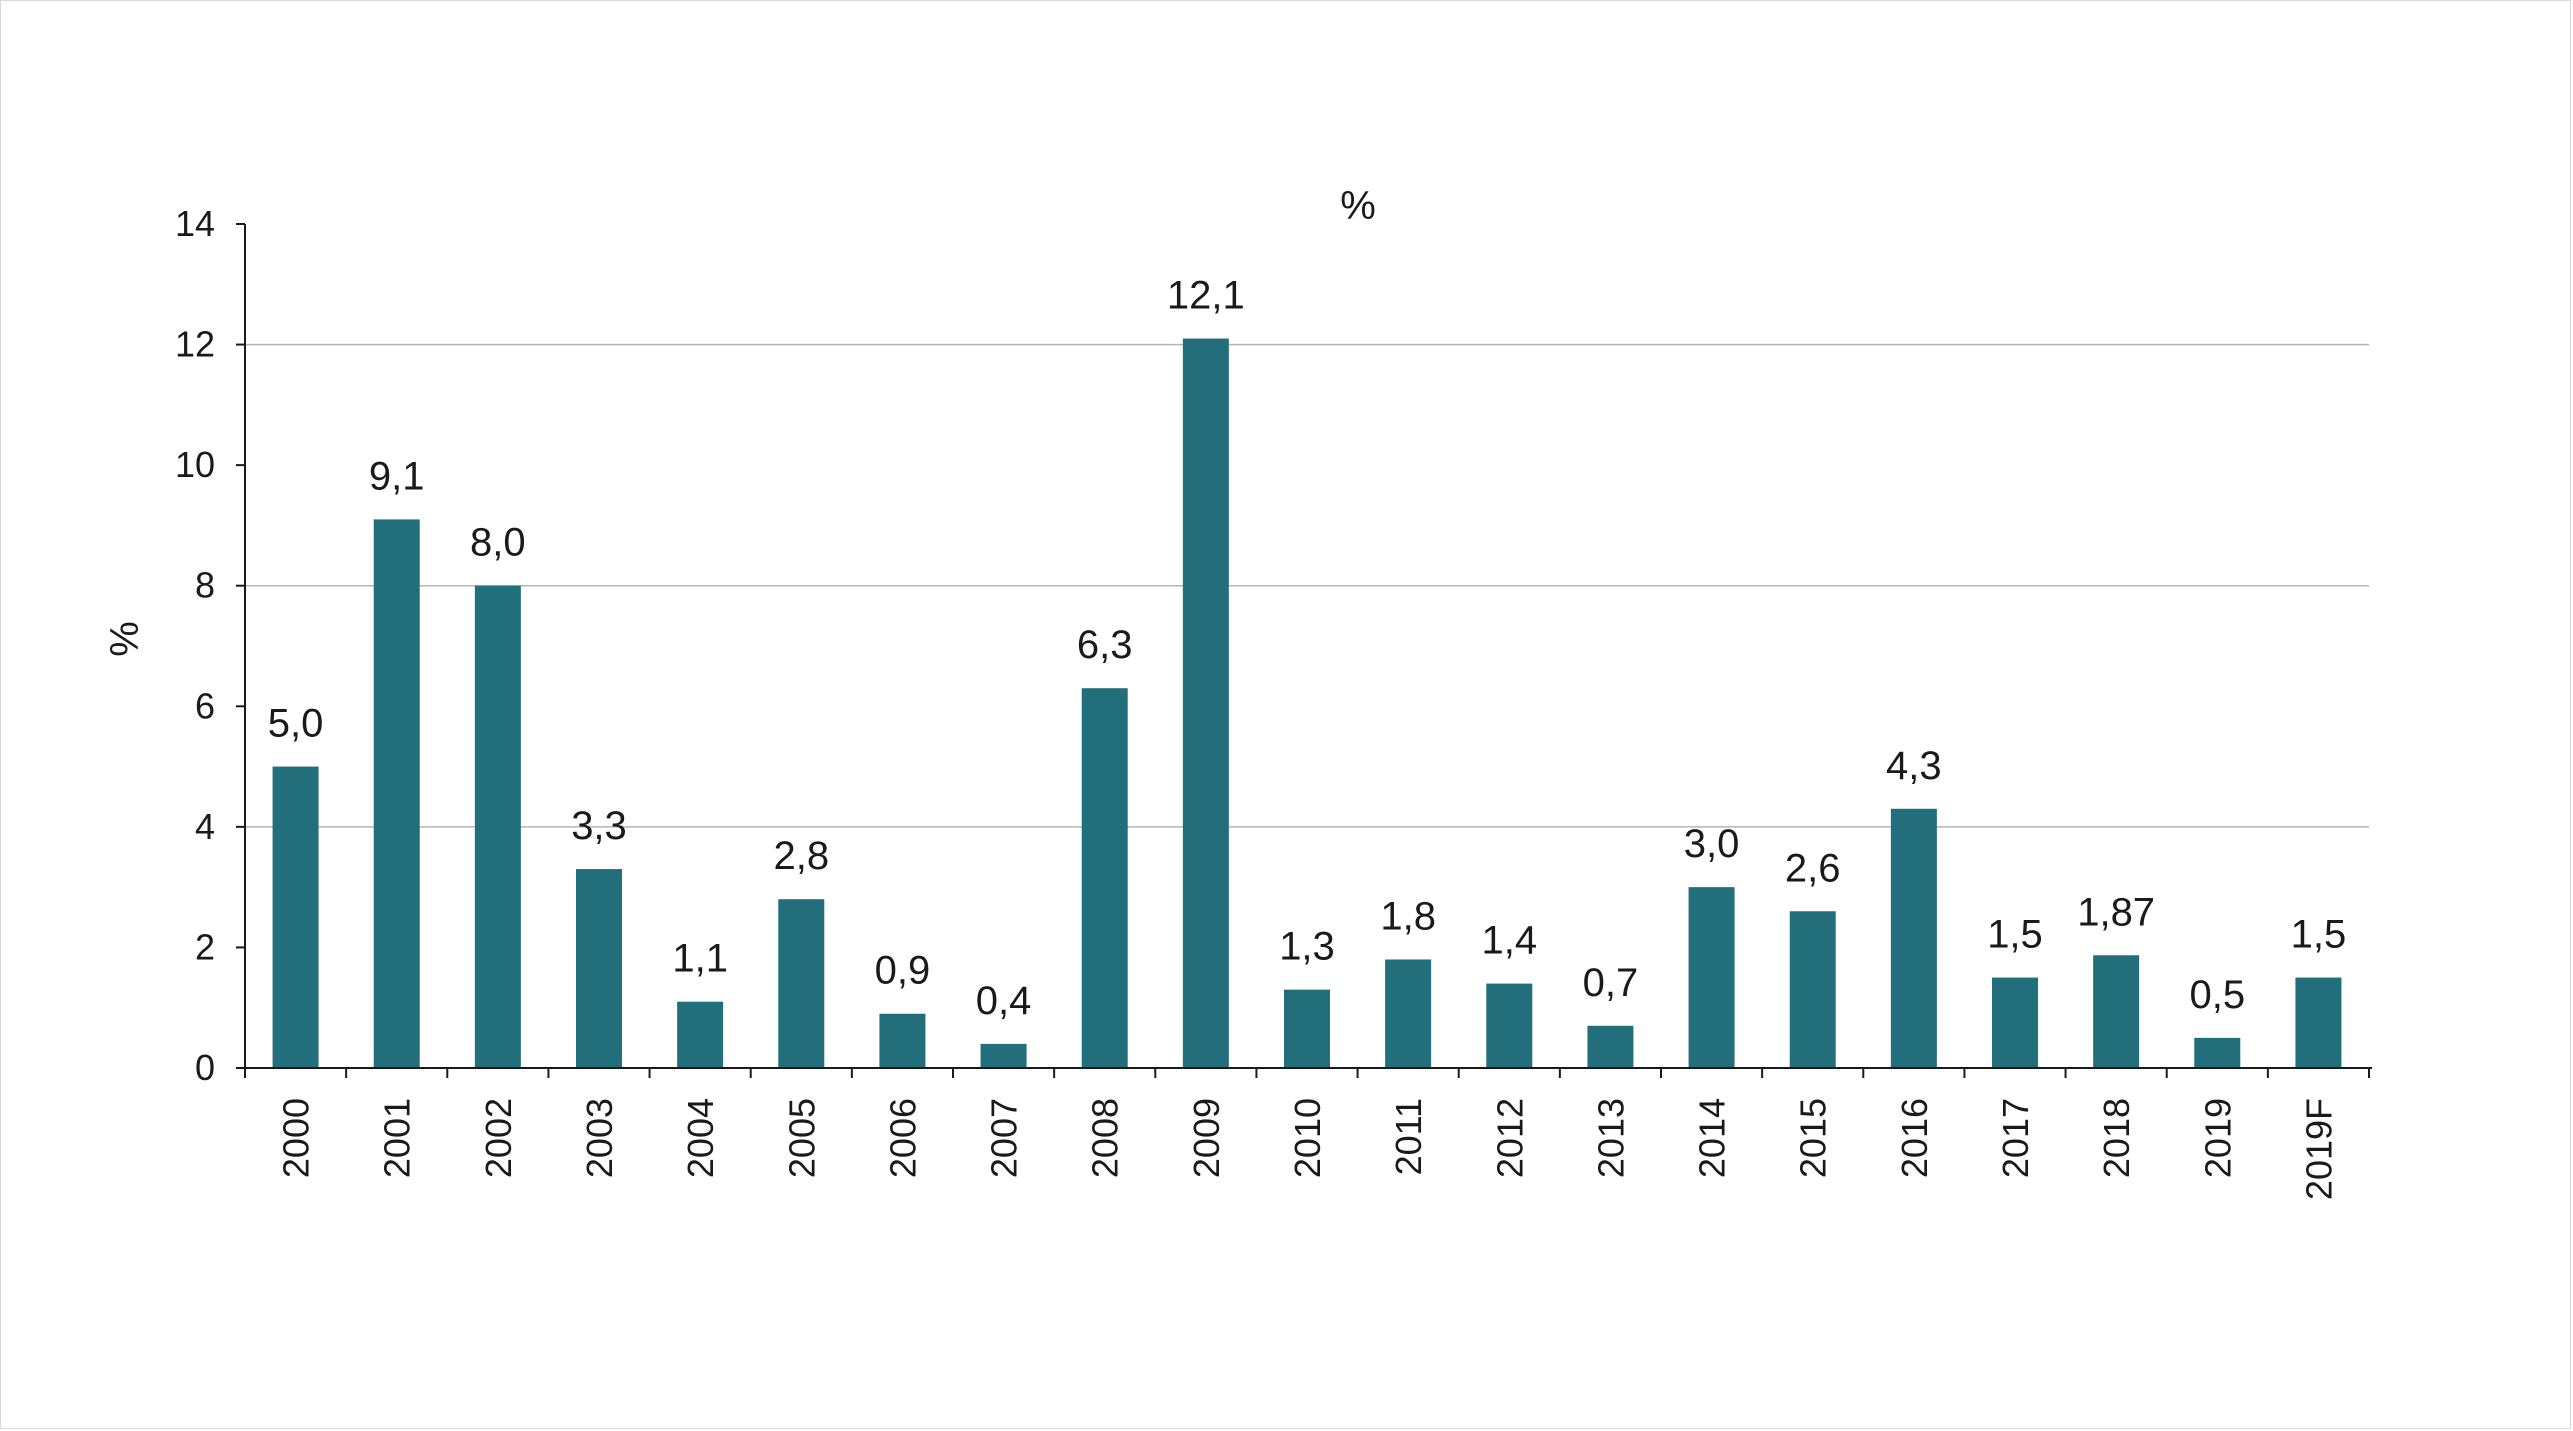  Describe the element at coordinates (205, 946) in the screenshot. I see `y-tick-label-2: 2` at that location.